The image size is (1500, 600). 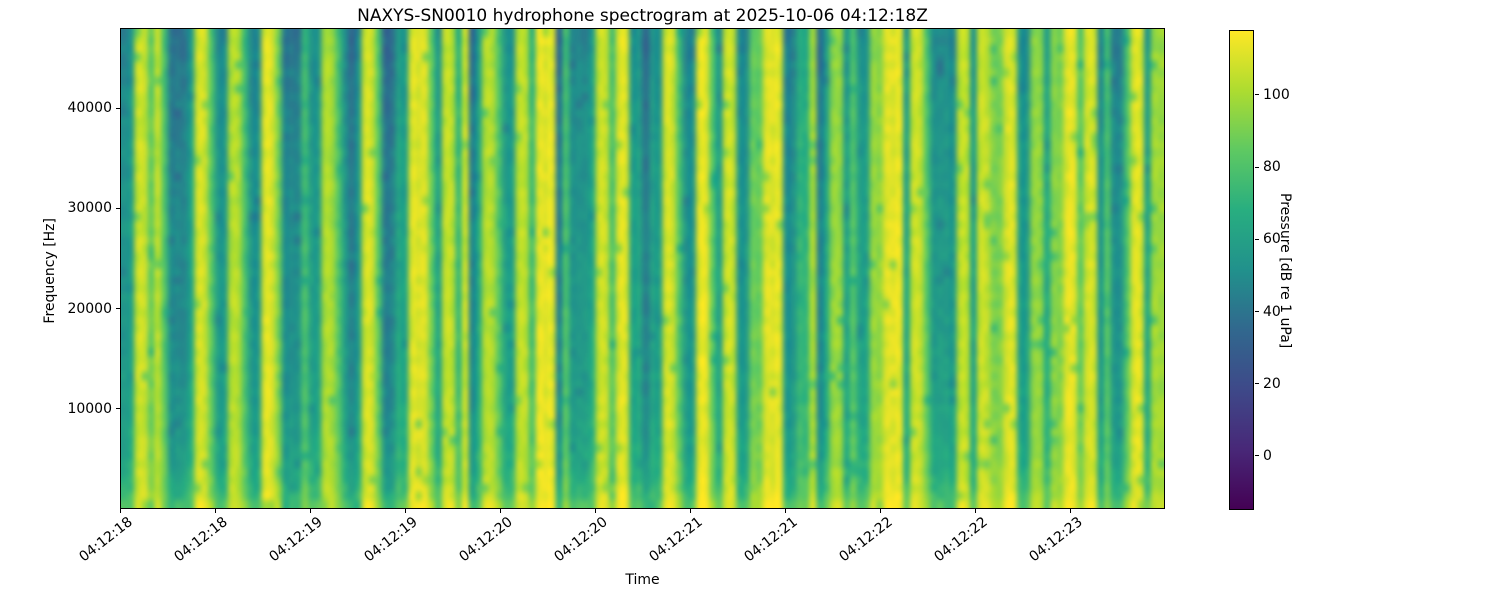 I want to click on y-tick-label: 40000, so click(x=89, y=108).